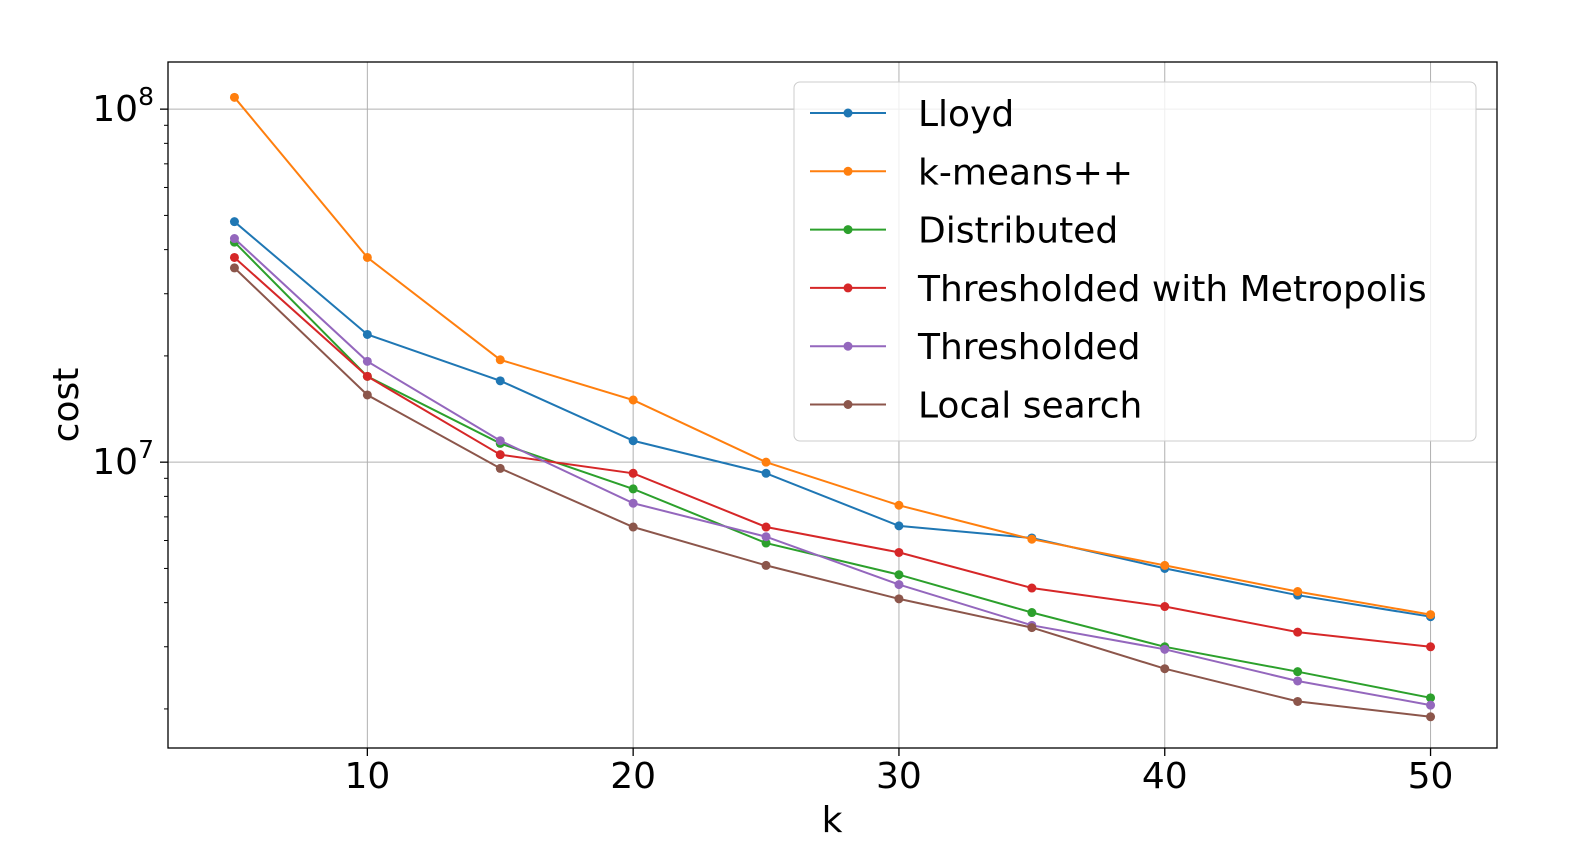  Describe the element at coordinates (899, 776) in the screenshot. I see `x-tick-label: 30` at that location.